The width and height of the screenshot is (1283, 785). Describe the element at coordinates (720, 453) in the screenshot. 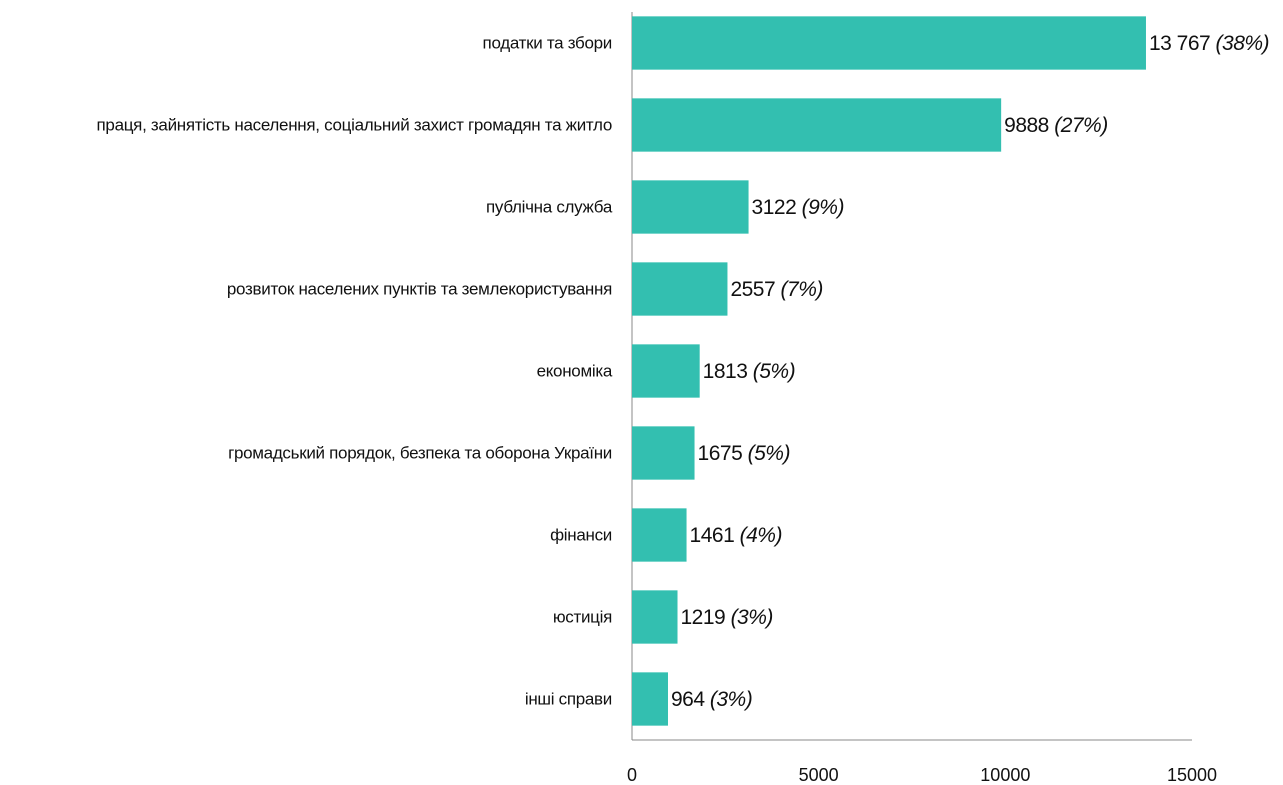

I see `value-label: 1675` at that location.